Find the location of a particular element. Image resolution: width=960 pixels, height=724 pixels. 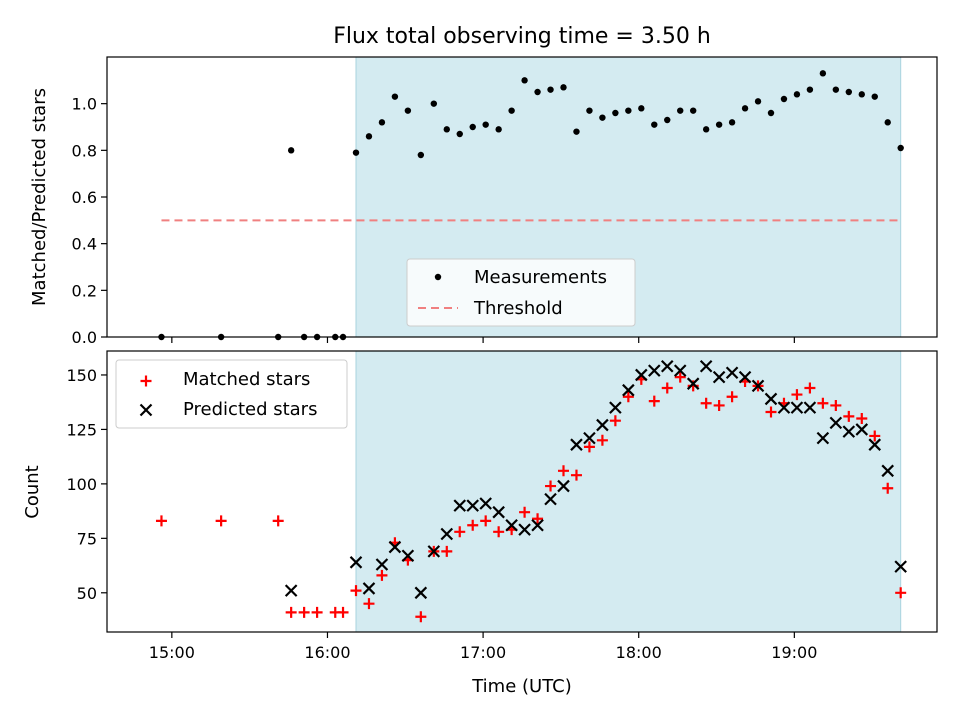

y-tick-label: 50 is located at coordinates (87, 593).